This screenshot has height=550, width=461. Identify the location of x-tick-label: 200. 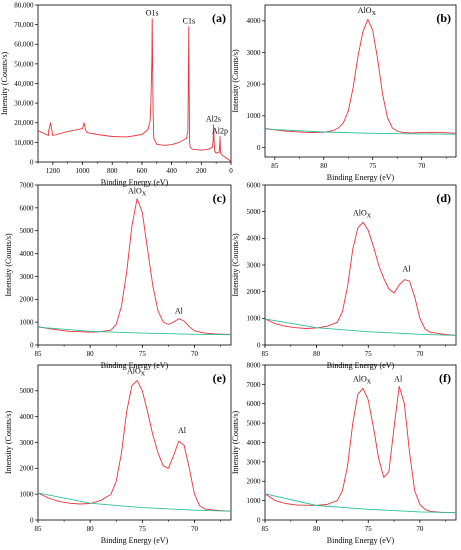
(201, 171).